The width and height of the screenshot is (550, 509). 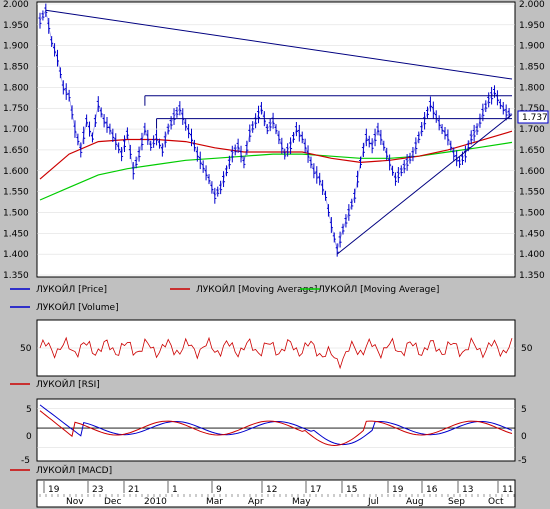 What do you see at coordinates (16, 255) in the screenshot?
I see `price-tick-left: 1.400` at bounding box center [16, 255].